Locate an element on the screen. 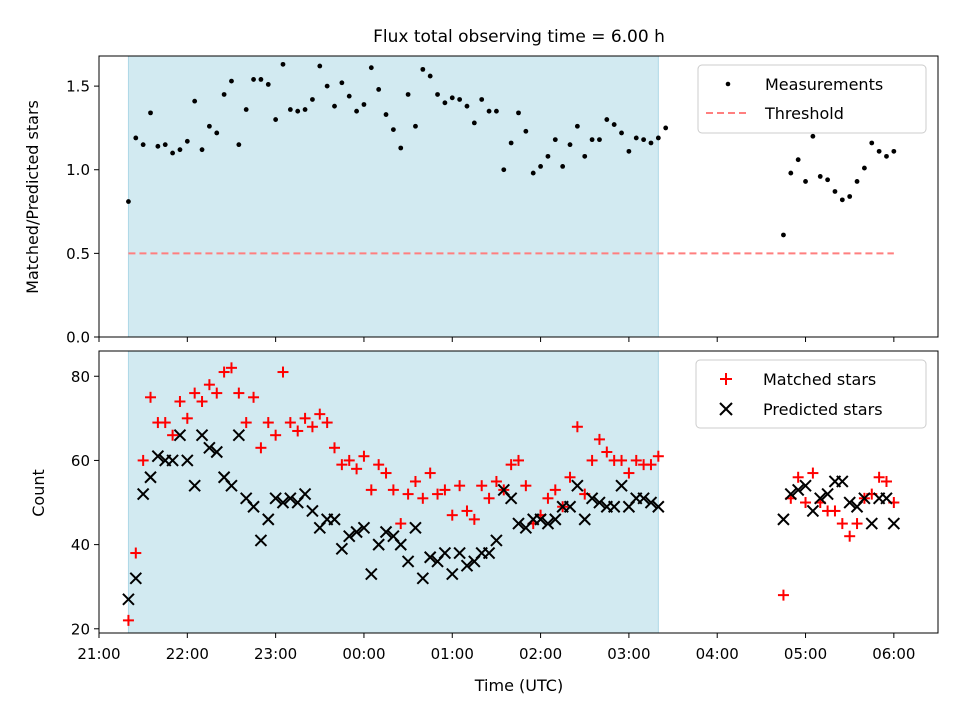  legend-matched-marker is located at coordinates (726, 379).